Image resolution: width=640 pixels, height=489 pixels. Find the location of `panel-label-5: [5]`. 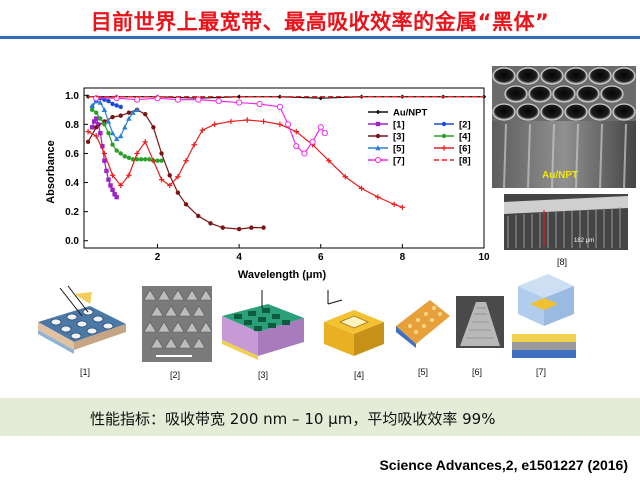

panel-label-5: [5] is located at coordinates (423, 372).